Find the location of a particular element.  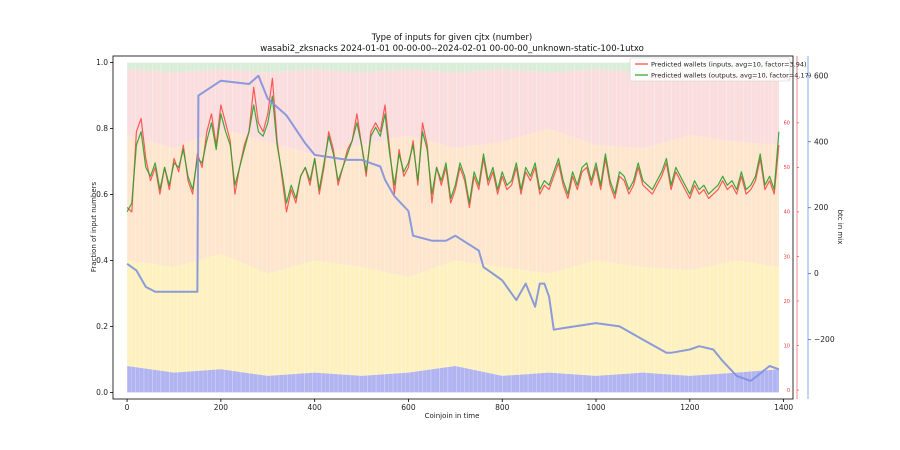

chart-title: Type of inputs for given cjtx (number) is located at coordinates (452, 38).